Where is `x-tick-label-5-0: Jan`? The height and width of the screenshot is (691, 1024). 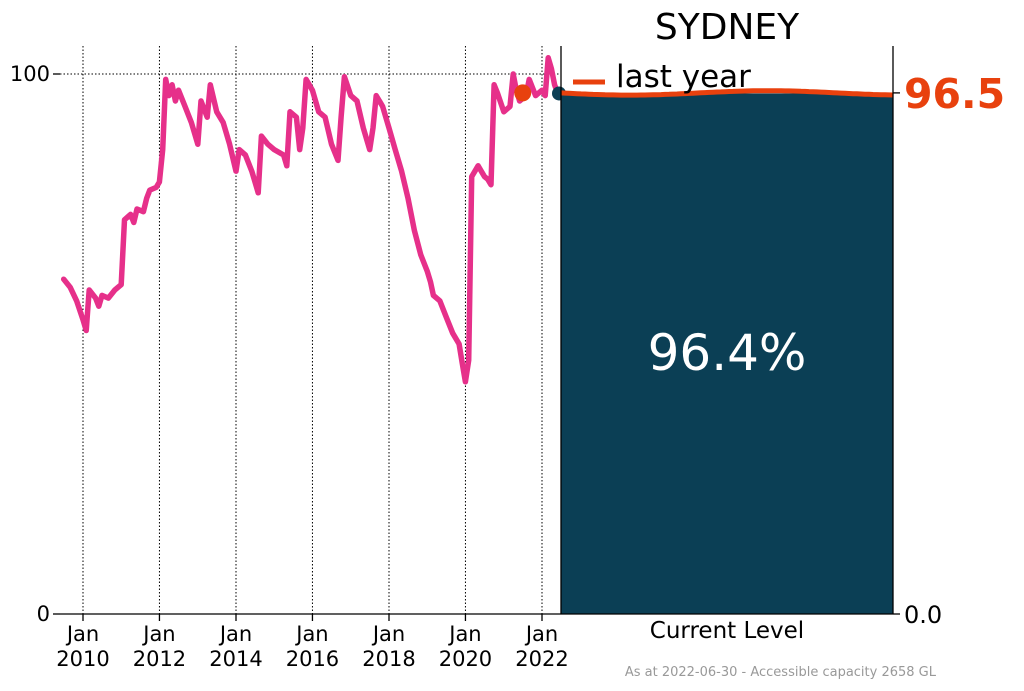 x-tick-label-5-0: Jan is located at coordinates (464, 634).